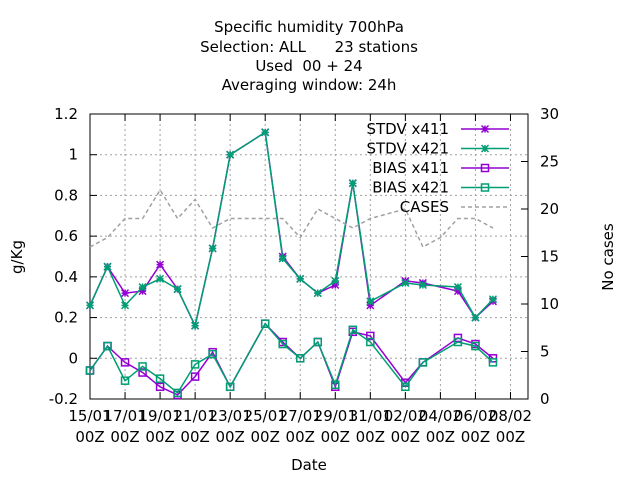 The image size is (640, 480). I want to click on y-tick-label: 1.2, so click(66, 114).